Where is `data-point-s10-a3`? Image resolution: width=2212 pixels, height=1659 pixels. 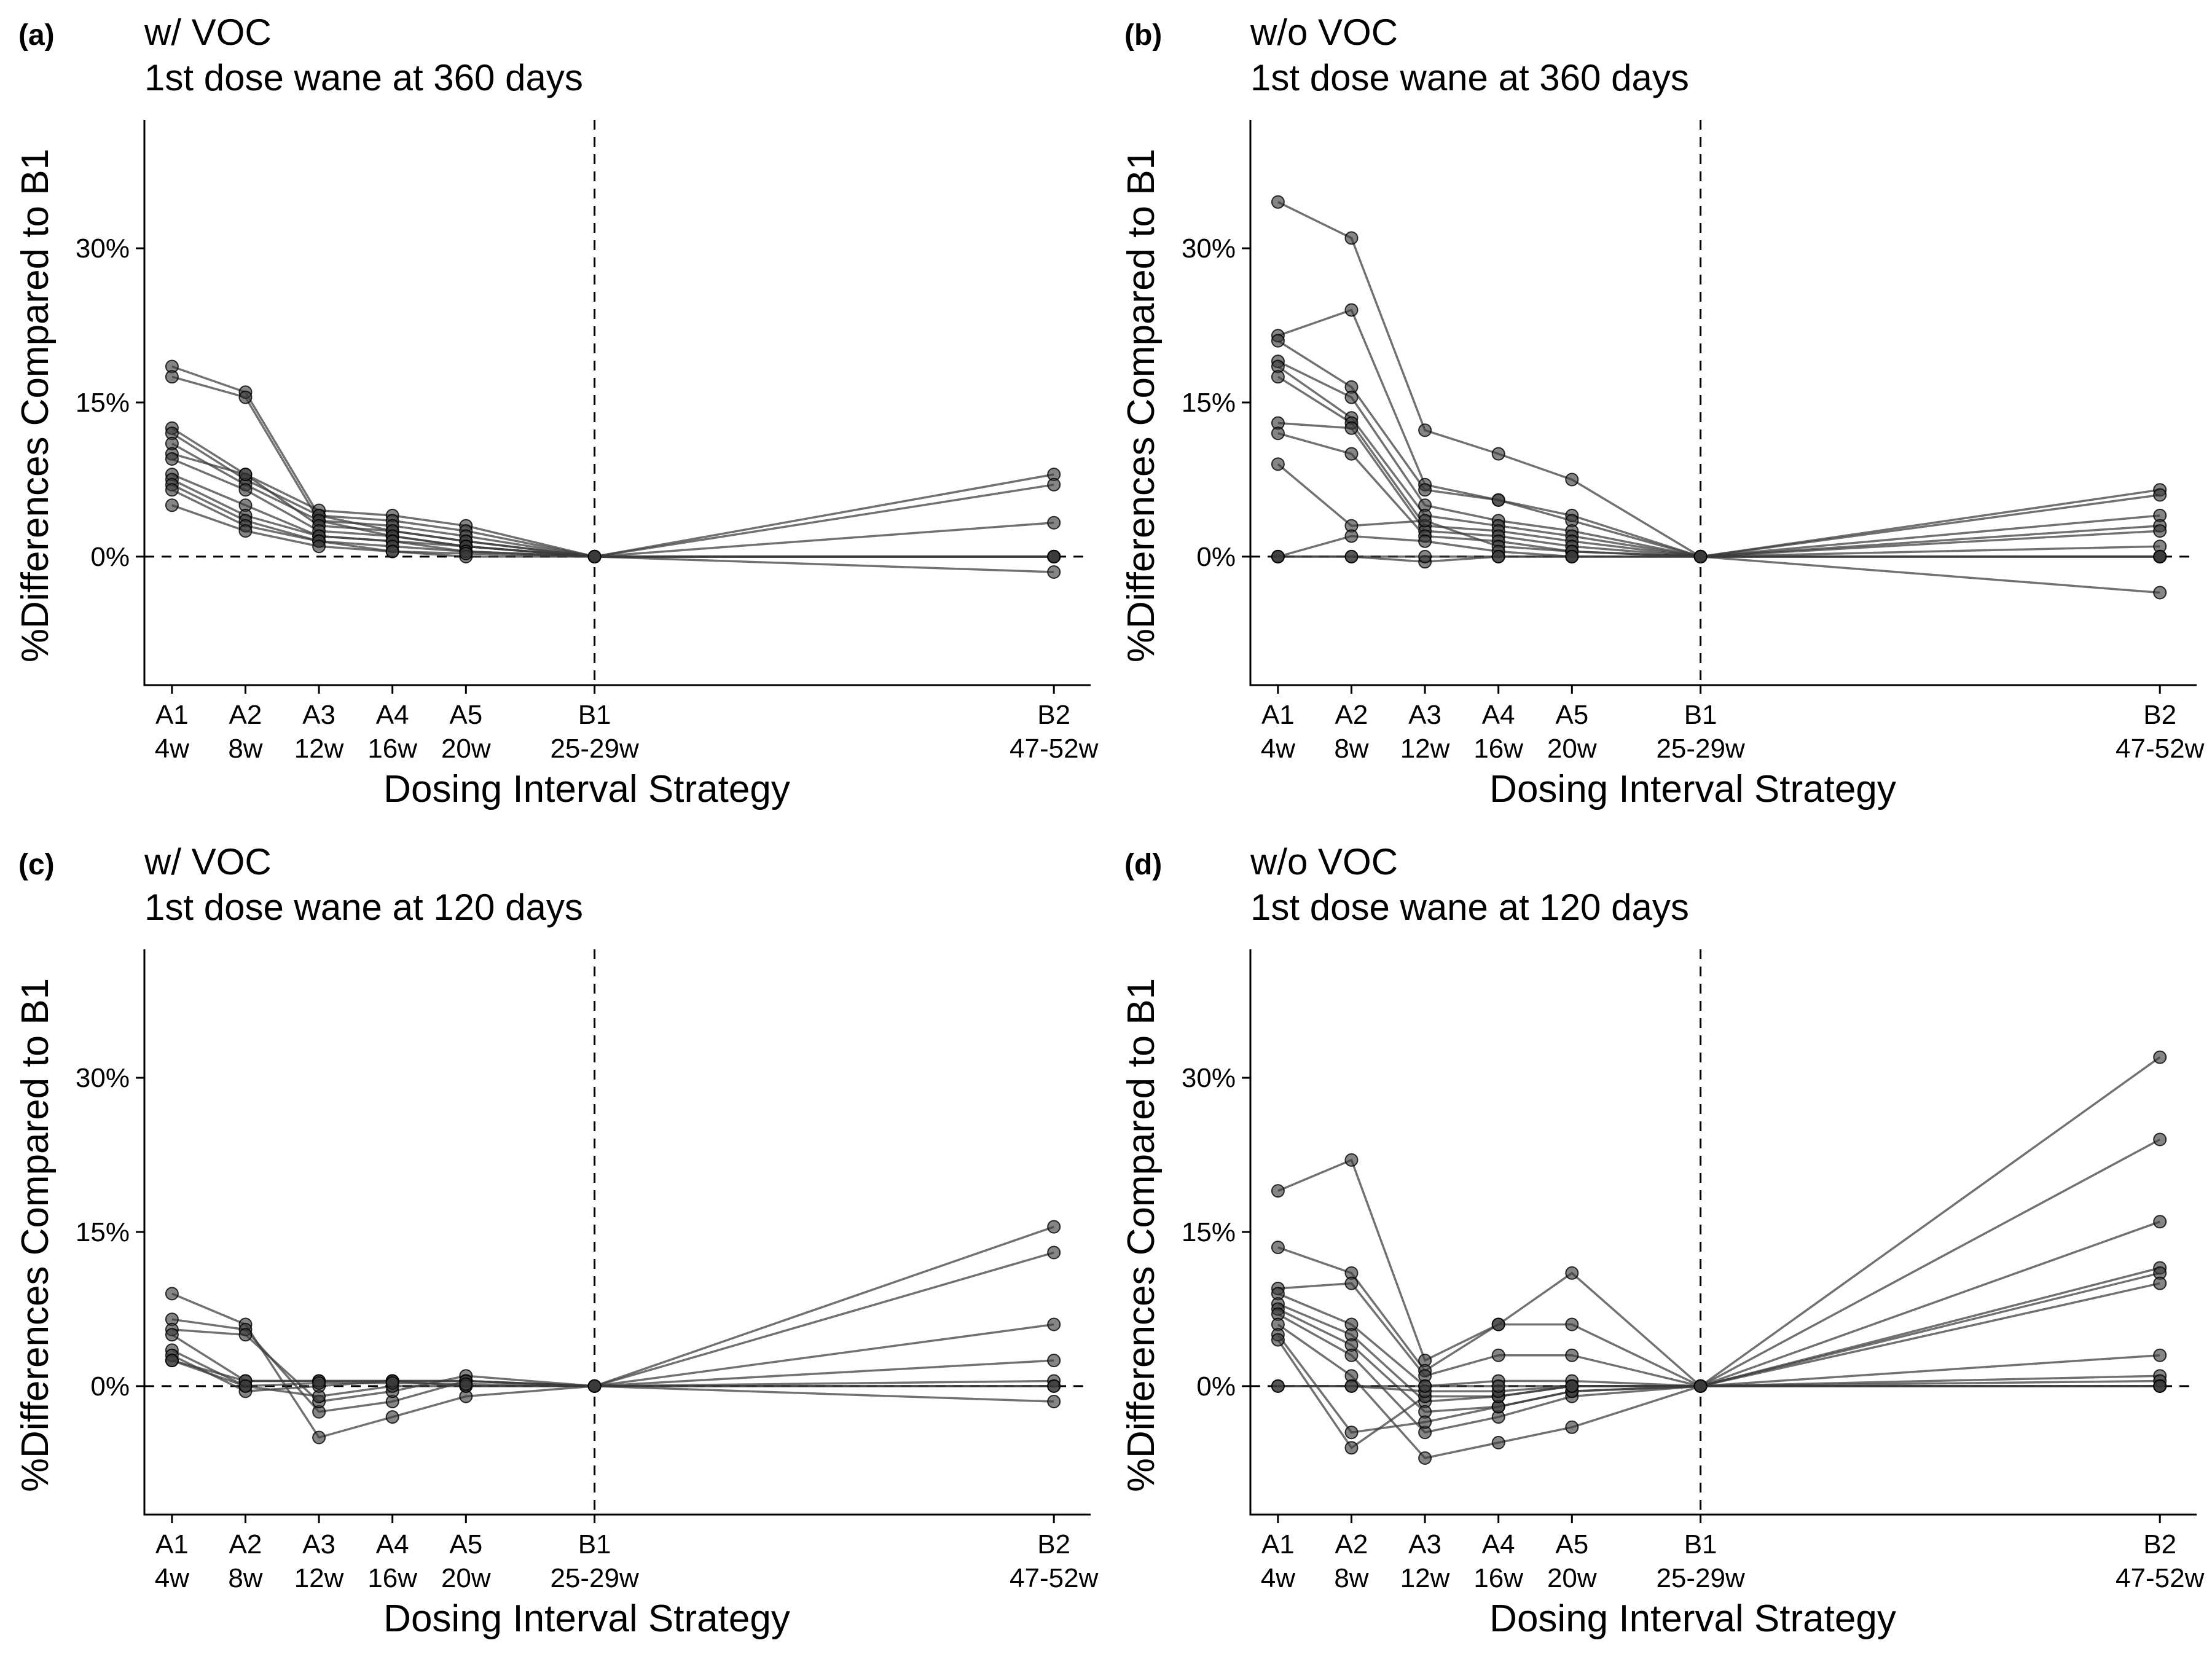
data-point-s10-a3 is located at coordinates (1425, 541).